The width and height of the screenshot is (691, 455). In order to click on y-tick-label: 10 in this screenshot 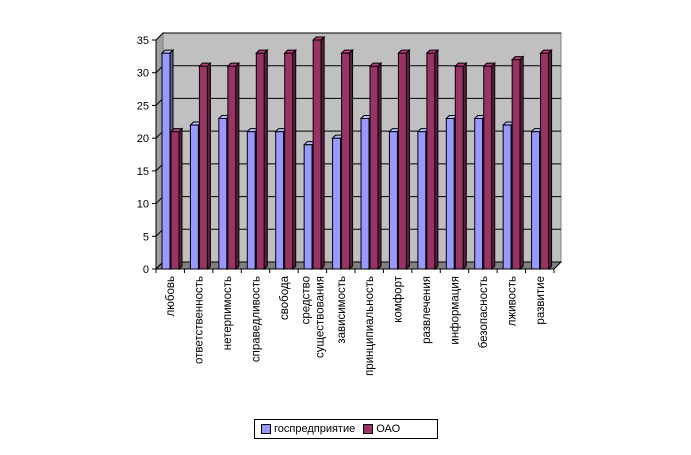, I will do `click(143, 205)`.